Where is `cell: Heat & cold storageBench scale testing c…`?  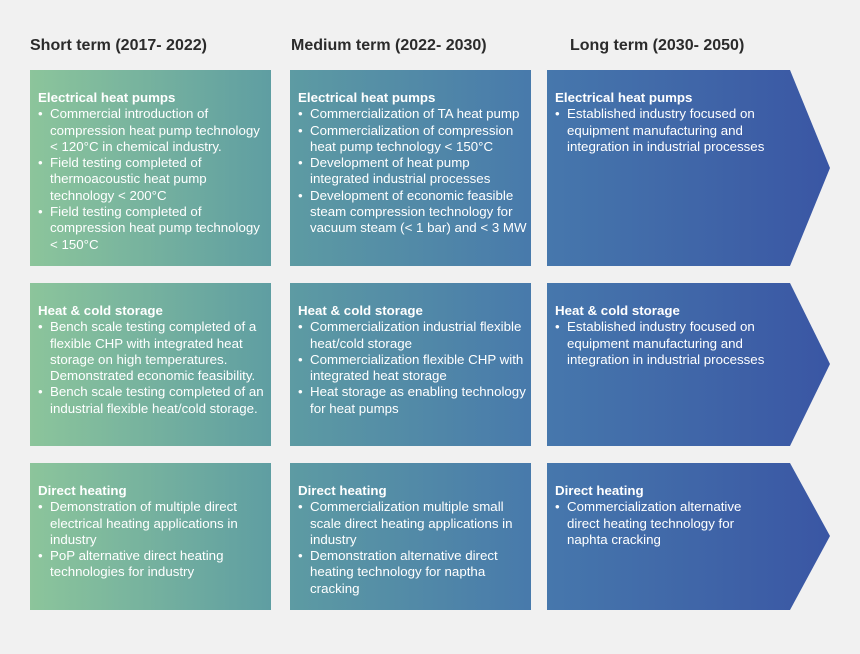 cell: Heat & cold storageBench scale testing c… is located at coordinates (154, 360).